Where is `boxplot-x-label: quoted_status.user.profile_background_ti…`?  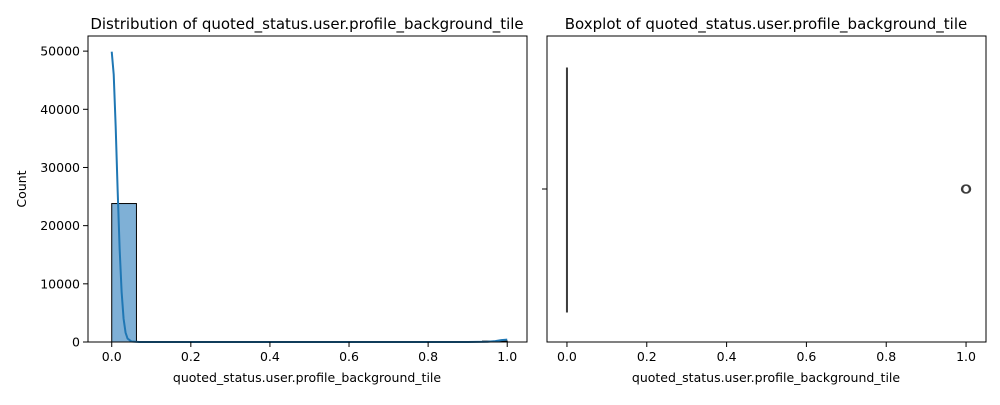 boxplot-x-label: quoted_status.user.profile_background_ti… is located at coordinates (766, 377).